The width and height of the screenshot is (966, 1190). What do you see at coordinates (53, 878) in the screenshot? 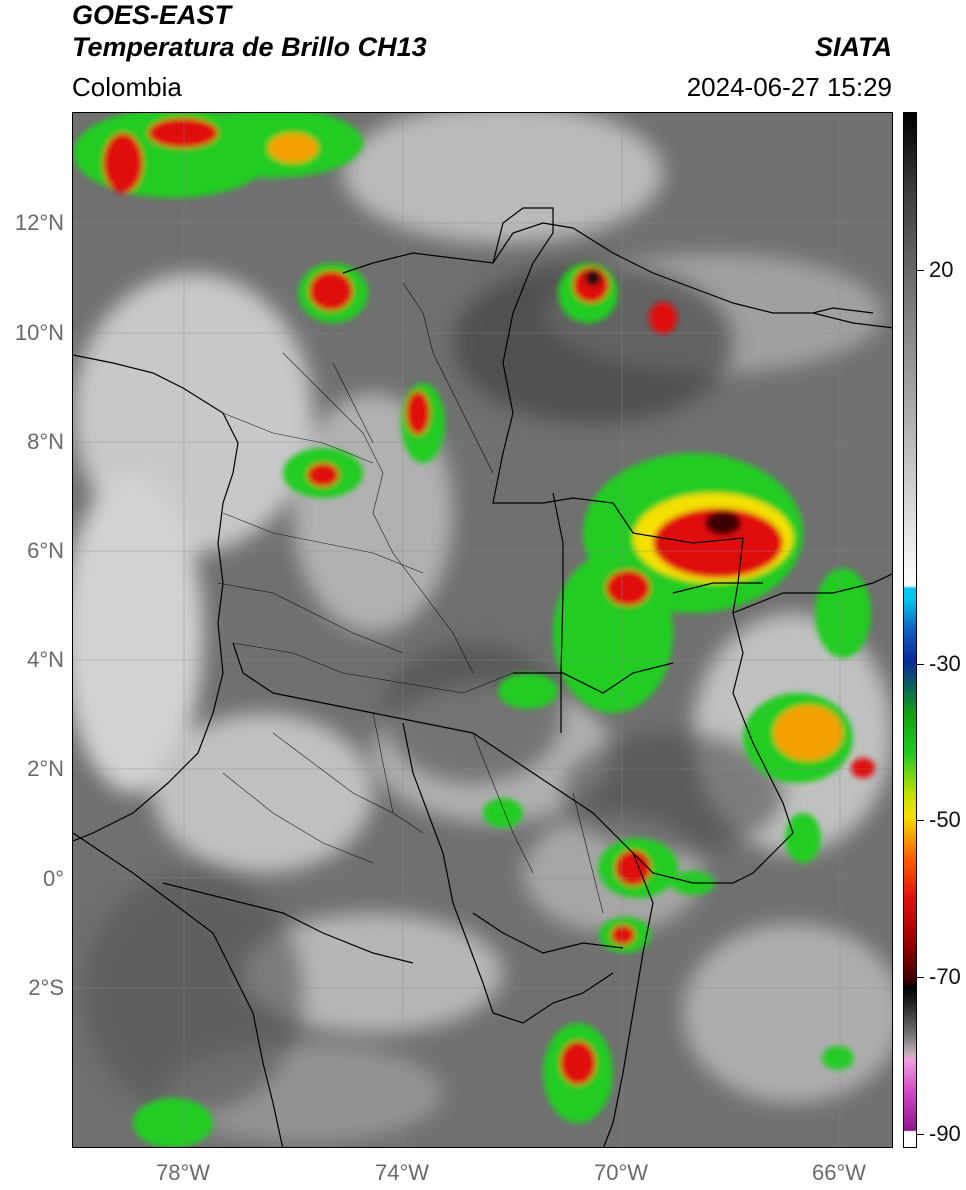
I see `lat-label-0: 0°` at bounding box center [53, 878].